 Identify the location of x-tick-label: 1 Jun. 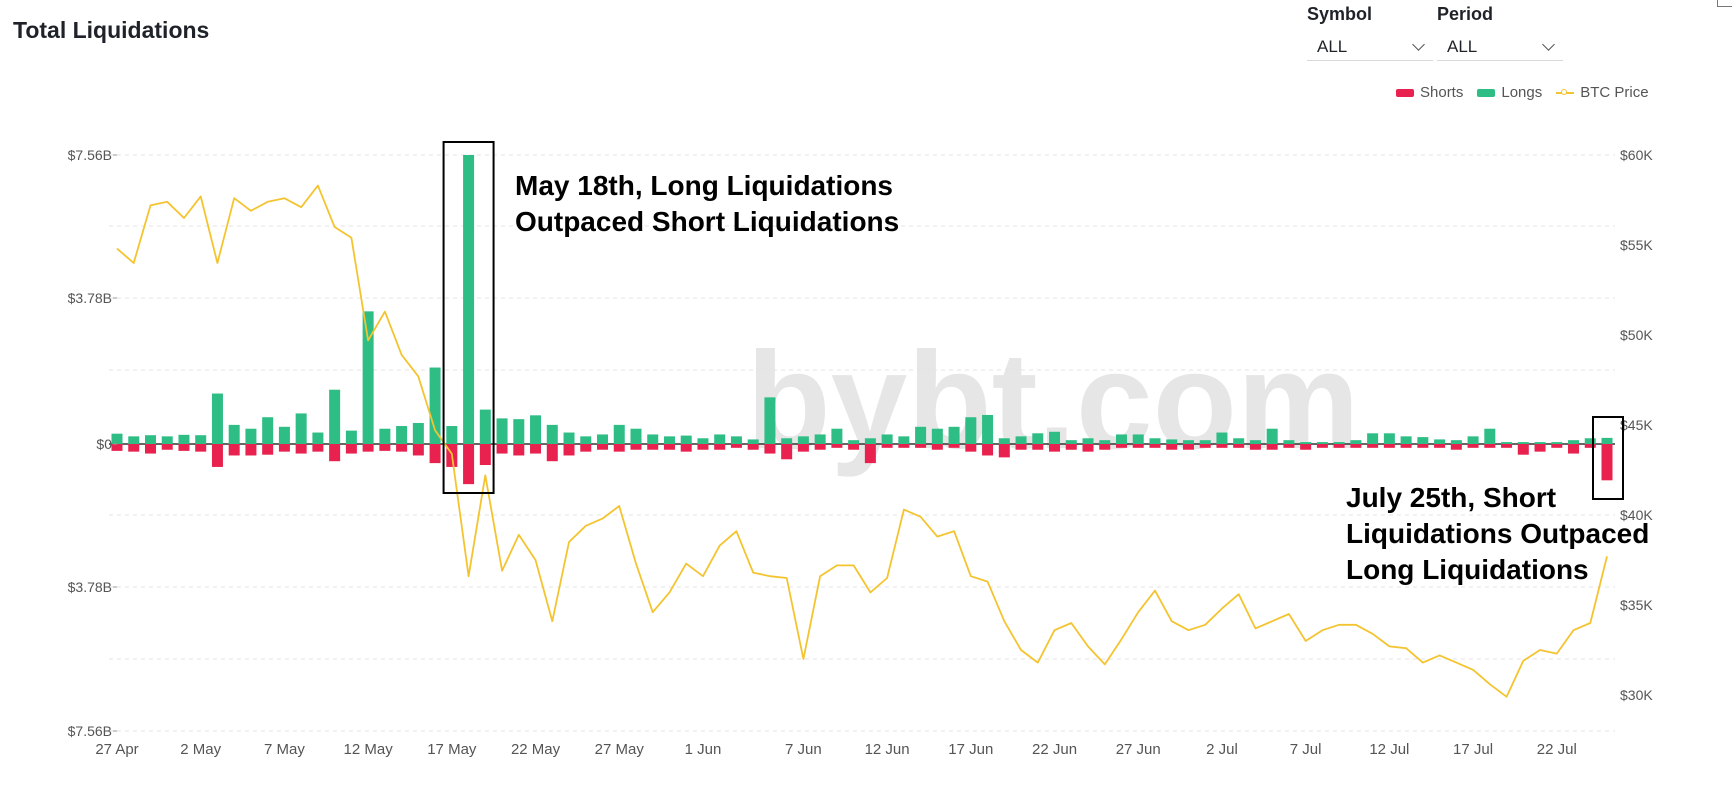
(703, 749).